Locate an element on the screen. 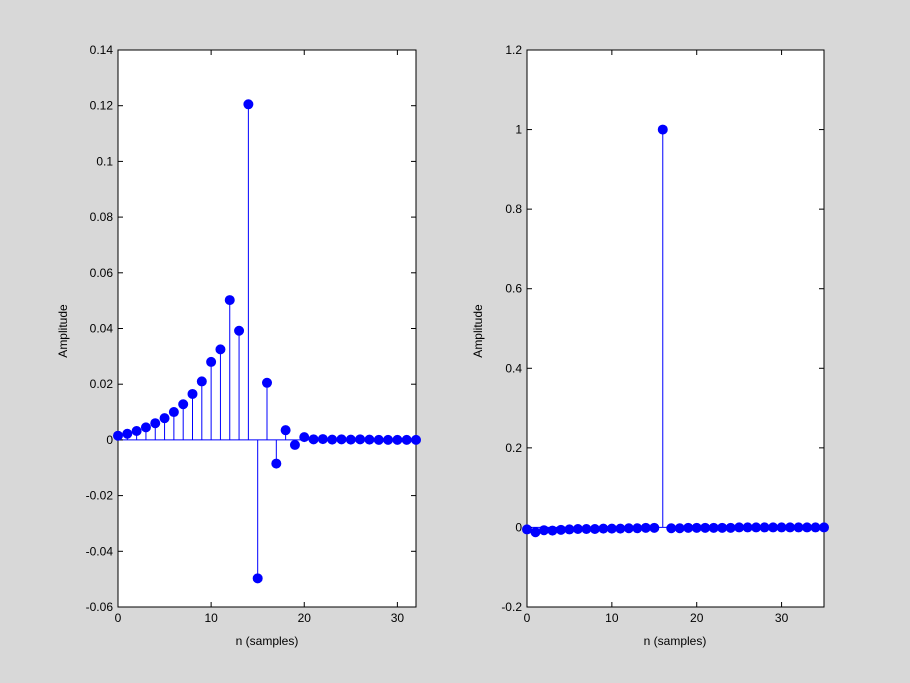 This screenshot has height=683, width=910. left-ytick-label: 0 is located at coordinates (109, 440).